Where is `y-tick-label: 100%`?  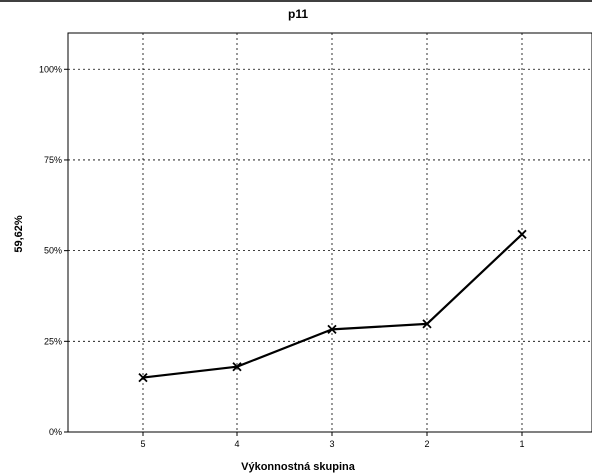 y-tick-label: 100% is located at coordinates (50, 69).